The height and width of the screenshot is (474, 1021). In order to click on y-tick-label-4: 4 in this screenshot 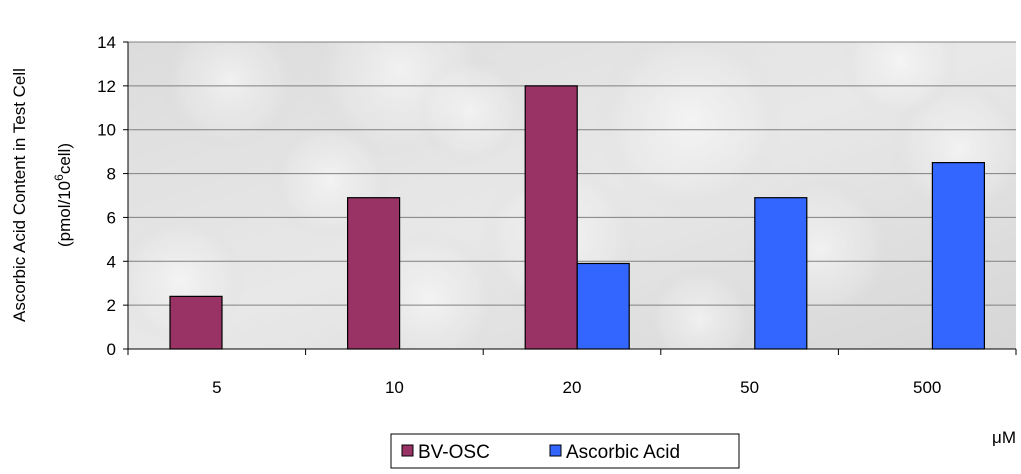, I will do `click(111, 261)`.